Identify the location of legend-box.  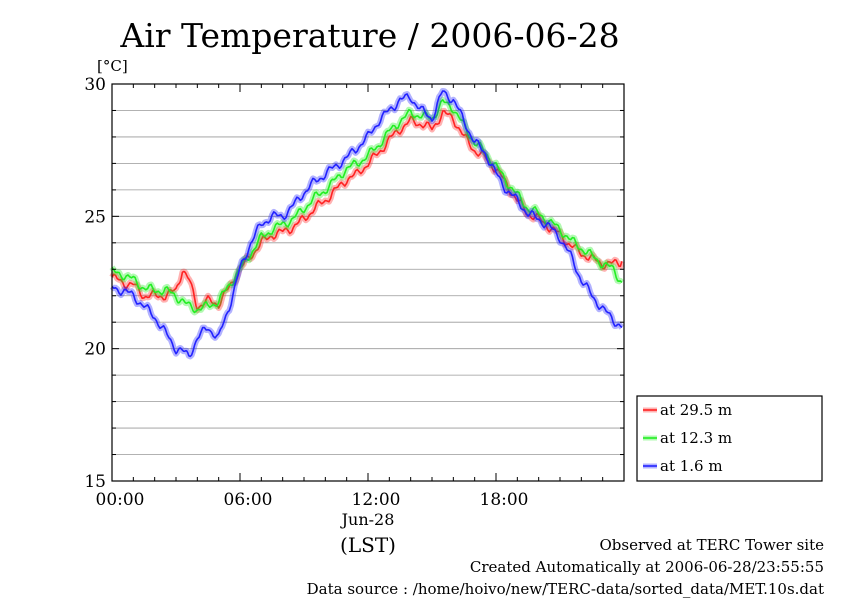
(729, 438).